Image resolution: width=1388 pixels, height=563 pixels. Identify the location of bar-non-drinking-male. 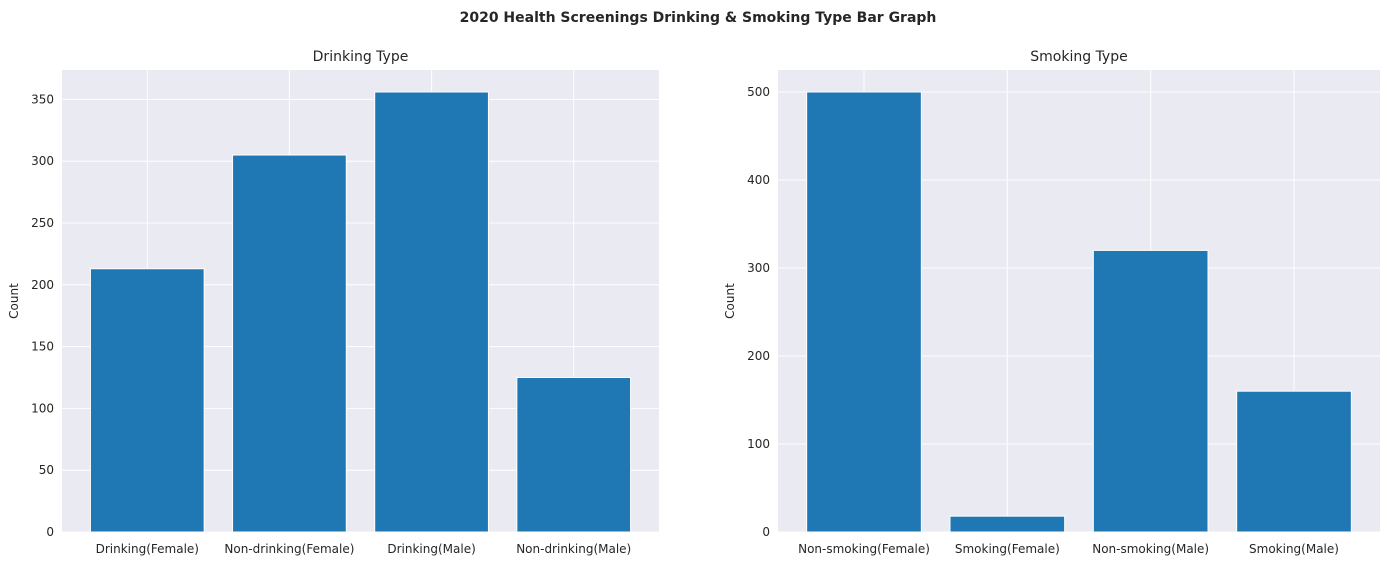
(574, 455).